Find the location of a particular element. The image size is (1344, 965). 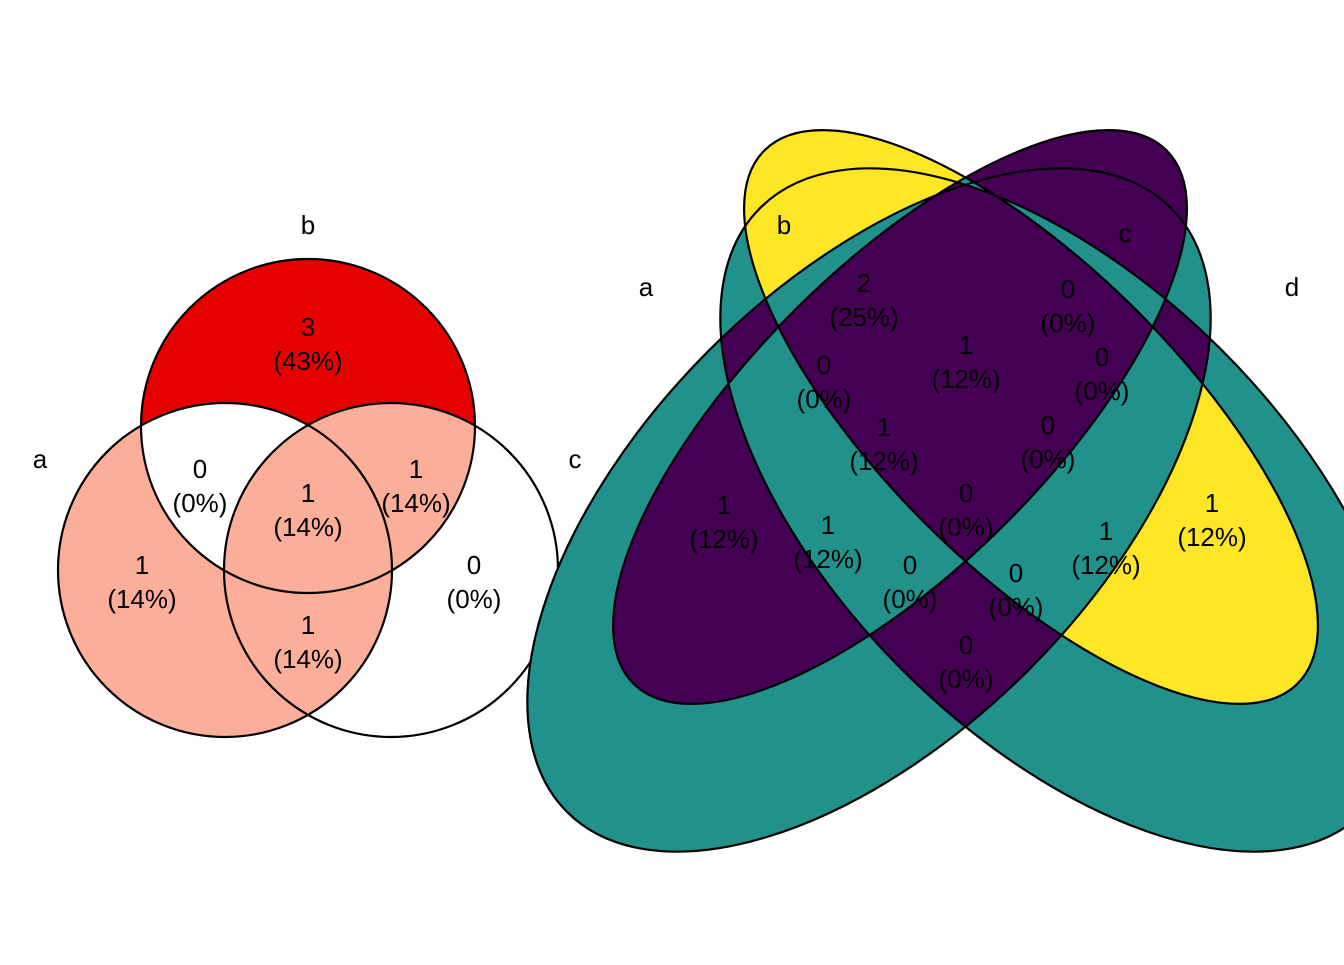

venn4-region-abc: 1 (12%) is located at coordinates (883, 444).